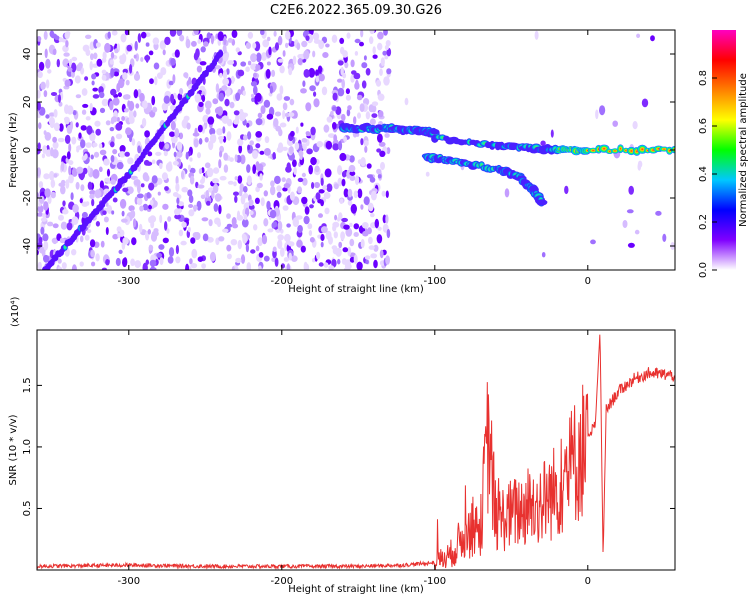 This screenshot has width=750, height=600. Describe the element at coordinates (588, 581) in the screenshot. I see `x-tick-label: 0` at that location.